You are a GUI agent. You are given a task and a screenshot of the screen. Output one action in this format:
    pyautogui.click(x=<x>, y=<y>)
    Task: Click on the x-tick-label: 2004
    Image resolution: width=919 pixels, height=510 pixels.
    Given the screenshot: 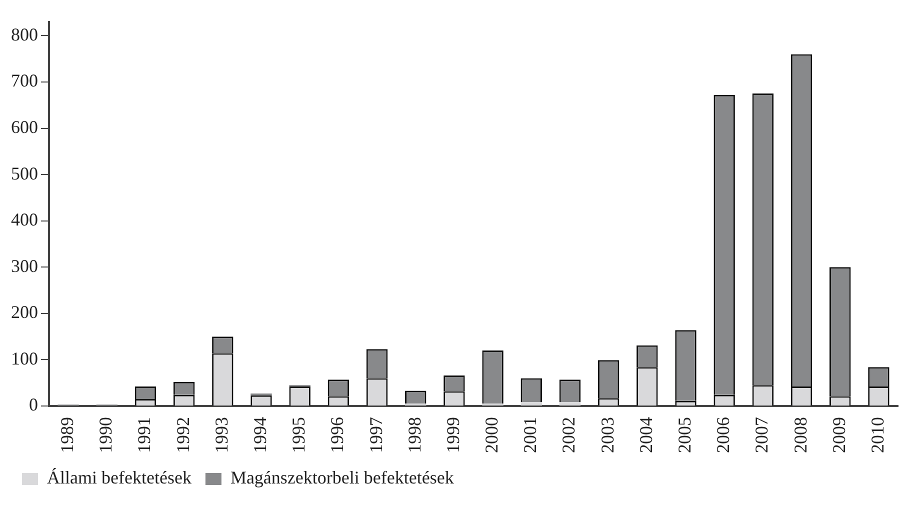 What is the action you would take?
    pyautogui.click(x=646, y=435)
    